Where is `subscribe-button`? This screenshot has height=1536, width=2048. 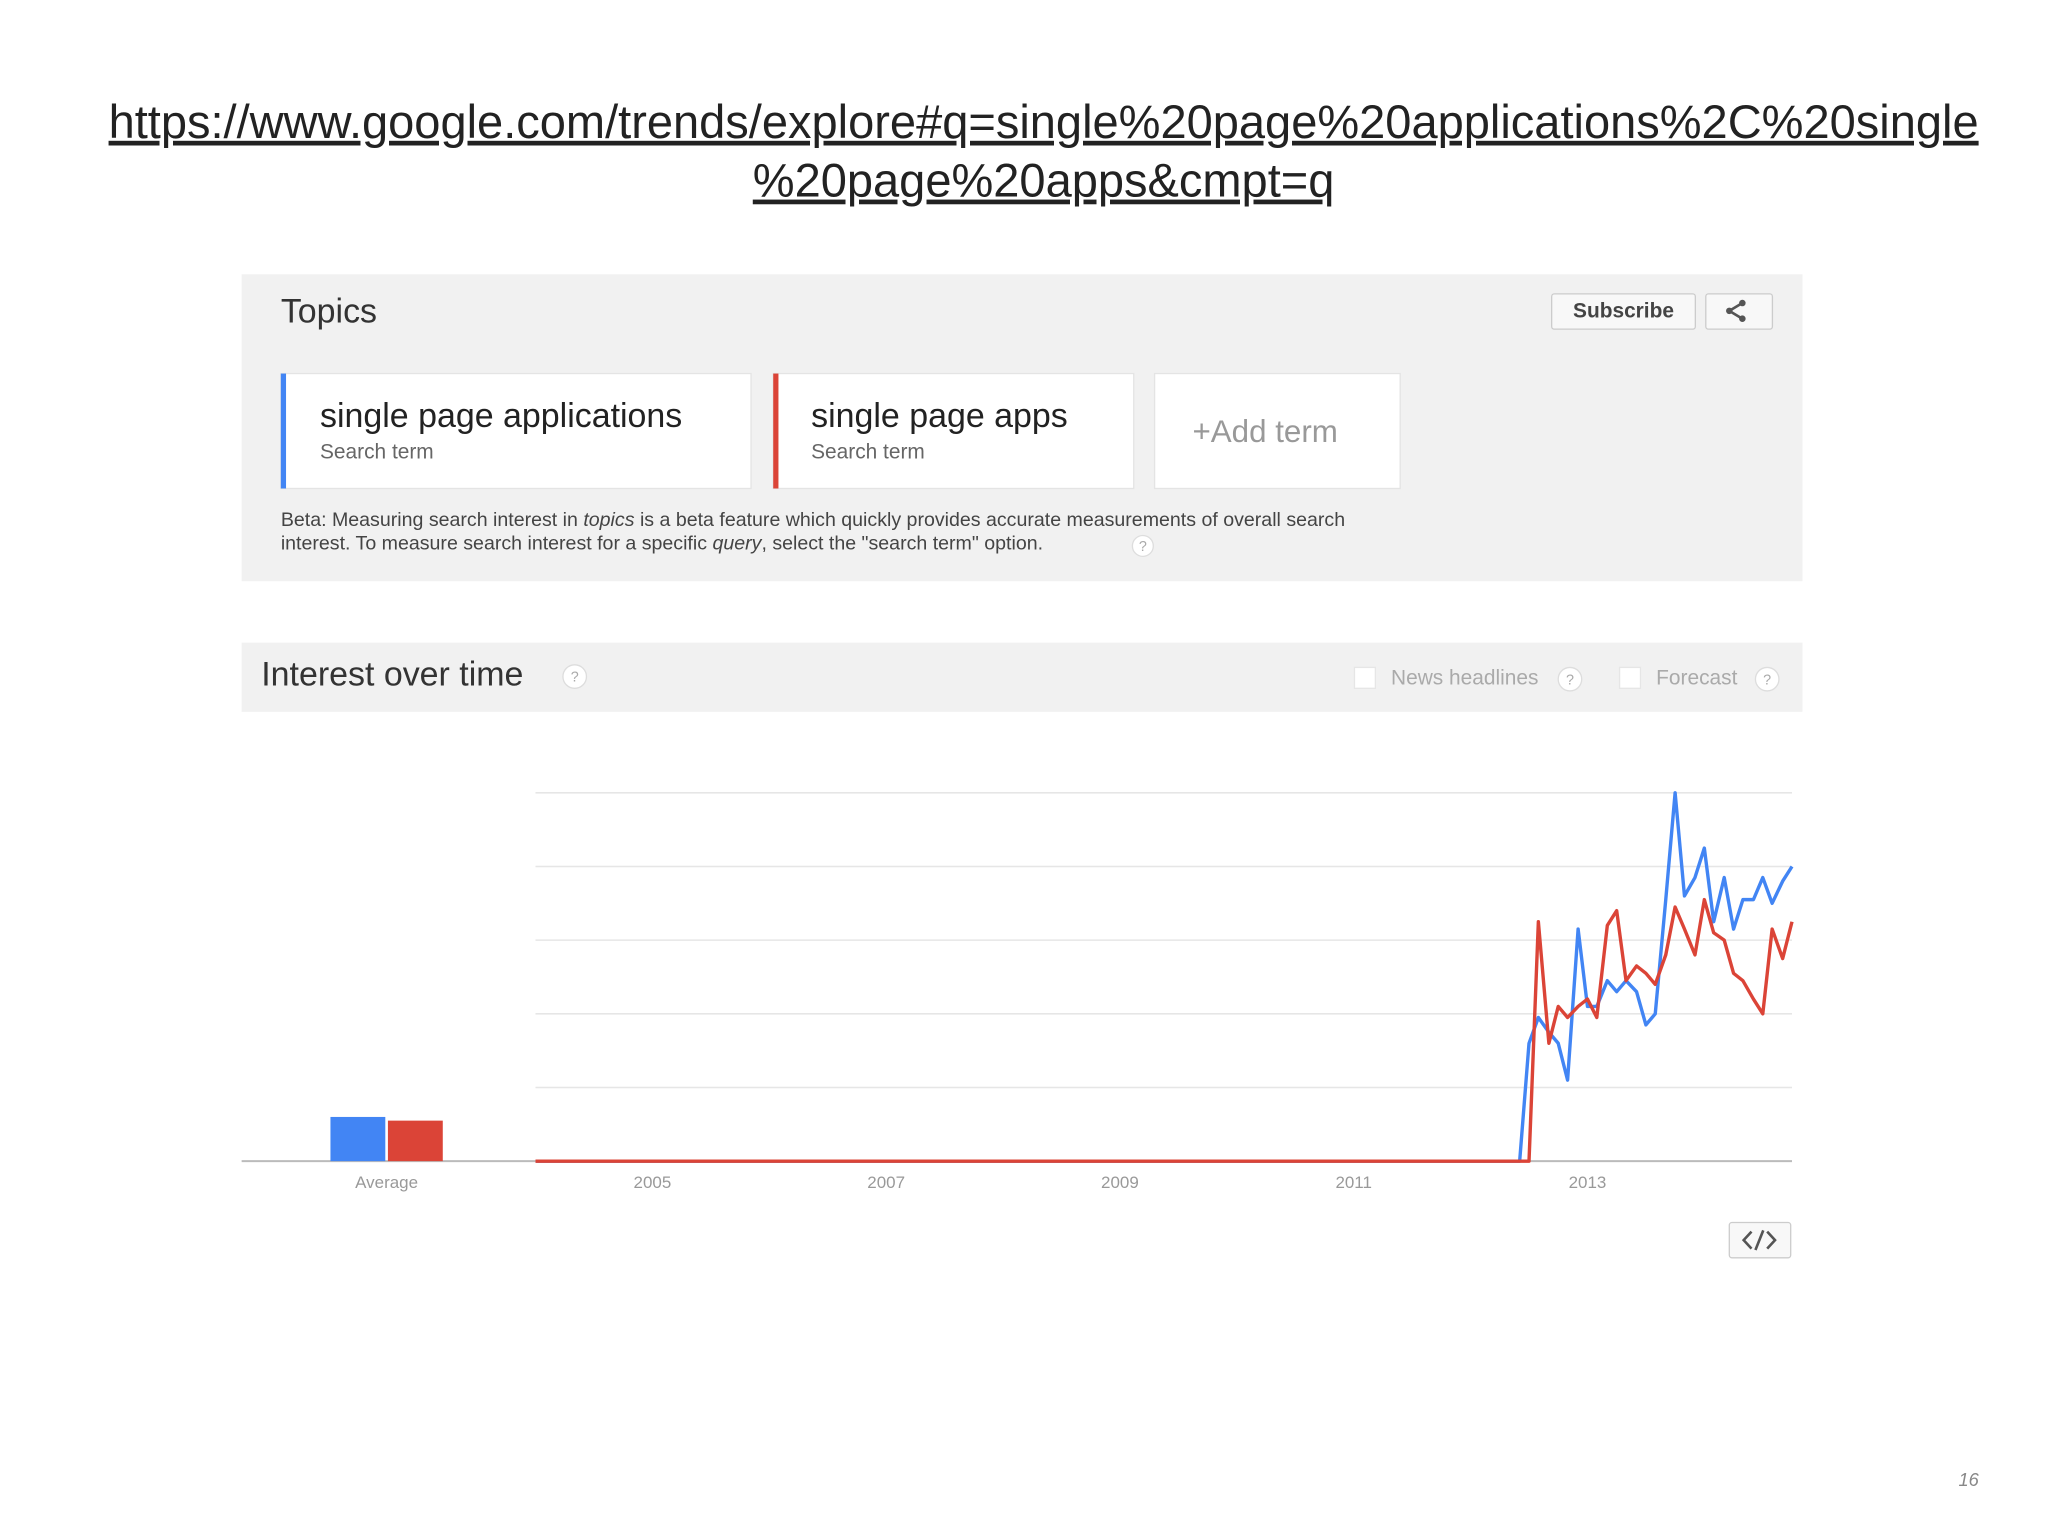 subscribe-button is located at coordinates (1623, 311).